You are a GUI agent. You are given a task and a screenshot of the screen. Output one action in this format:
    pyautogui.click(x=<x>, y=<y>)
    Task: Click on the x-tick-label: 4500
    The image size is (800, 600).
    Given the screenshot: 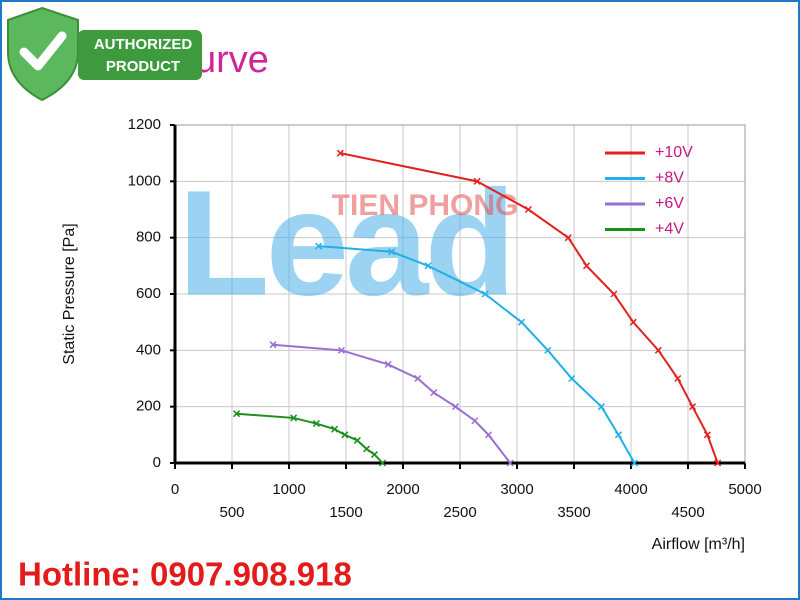 What is the action you would take?
    pyautogui.click(x=687, y=512)
    